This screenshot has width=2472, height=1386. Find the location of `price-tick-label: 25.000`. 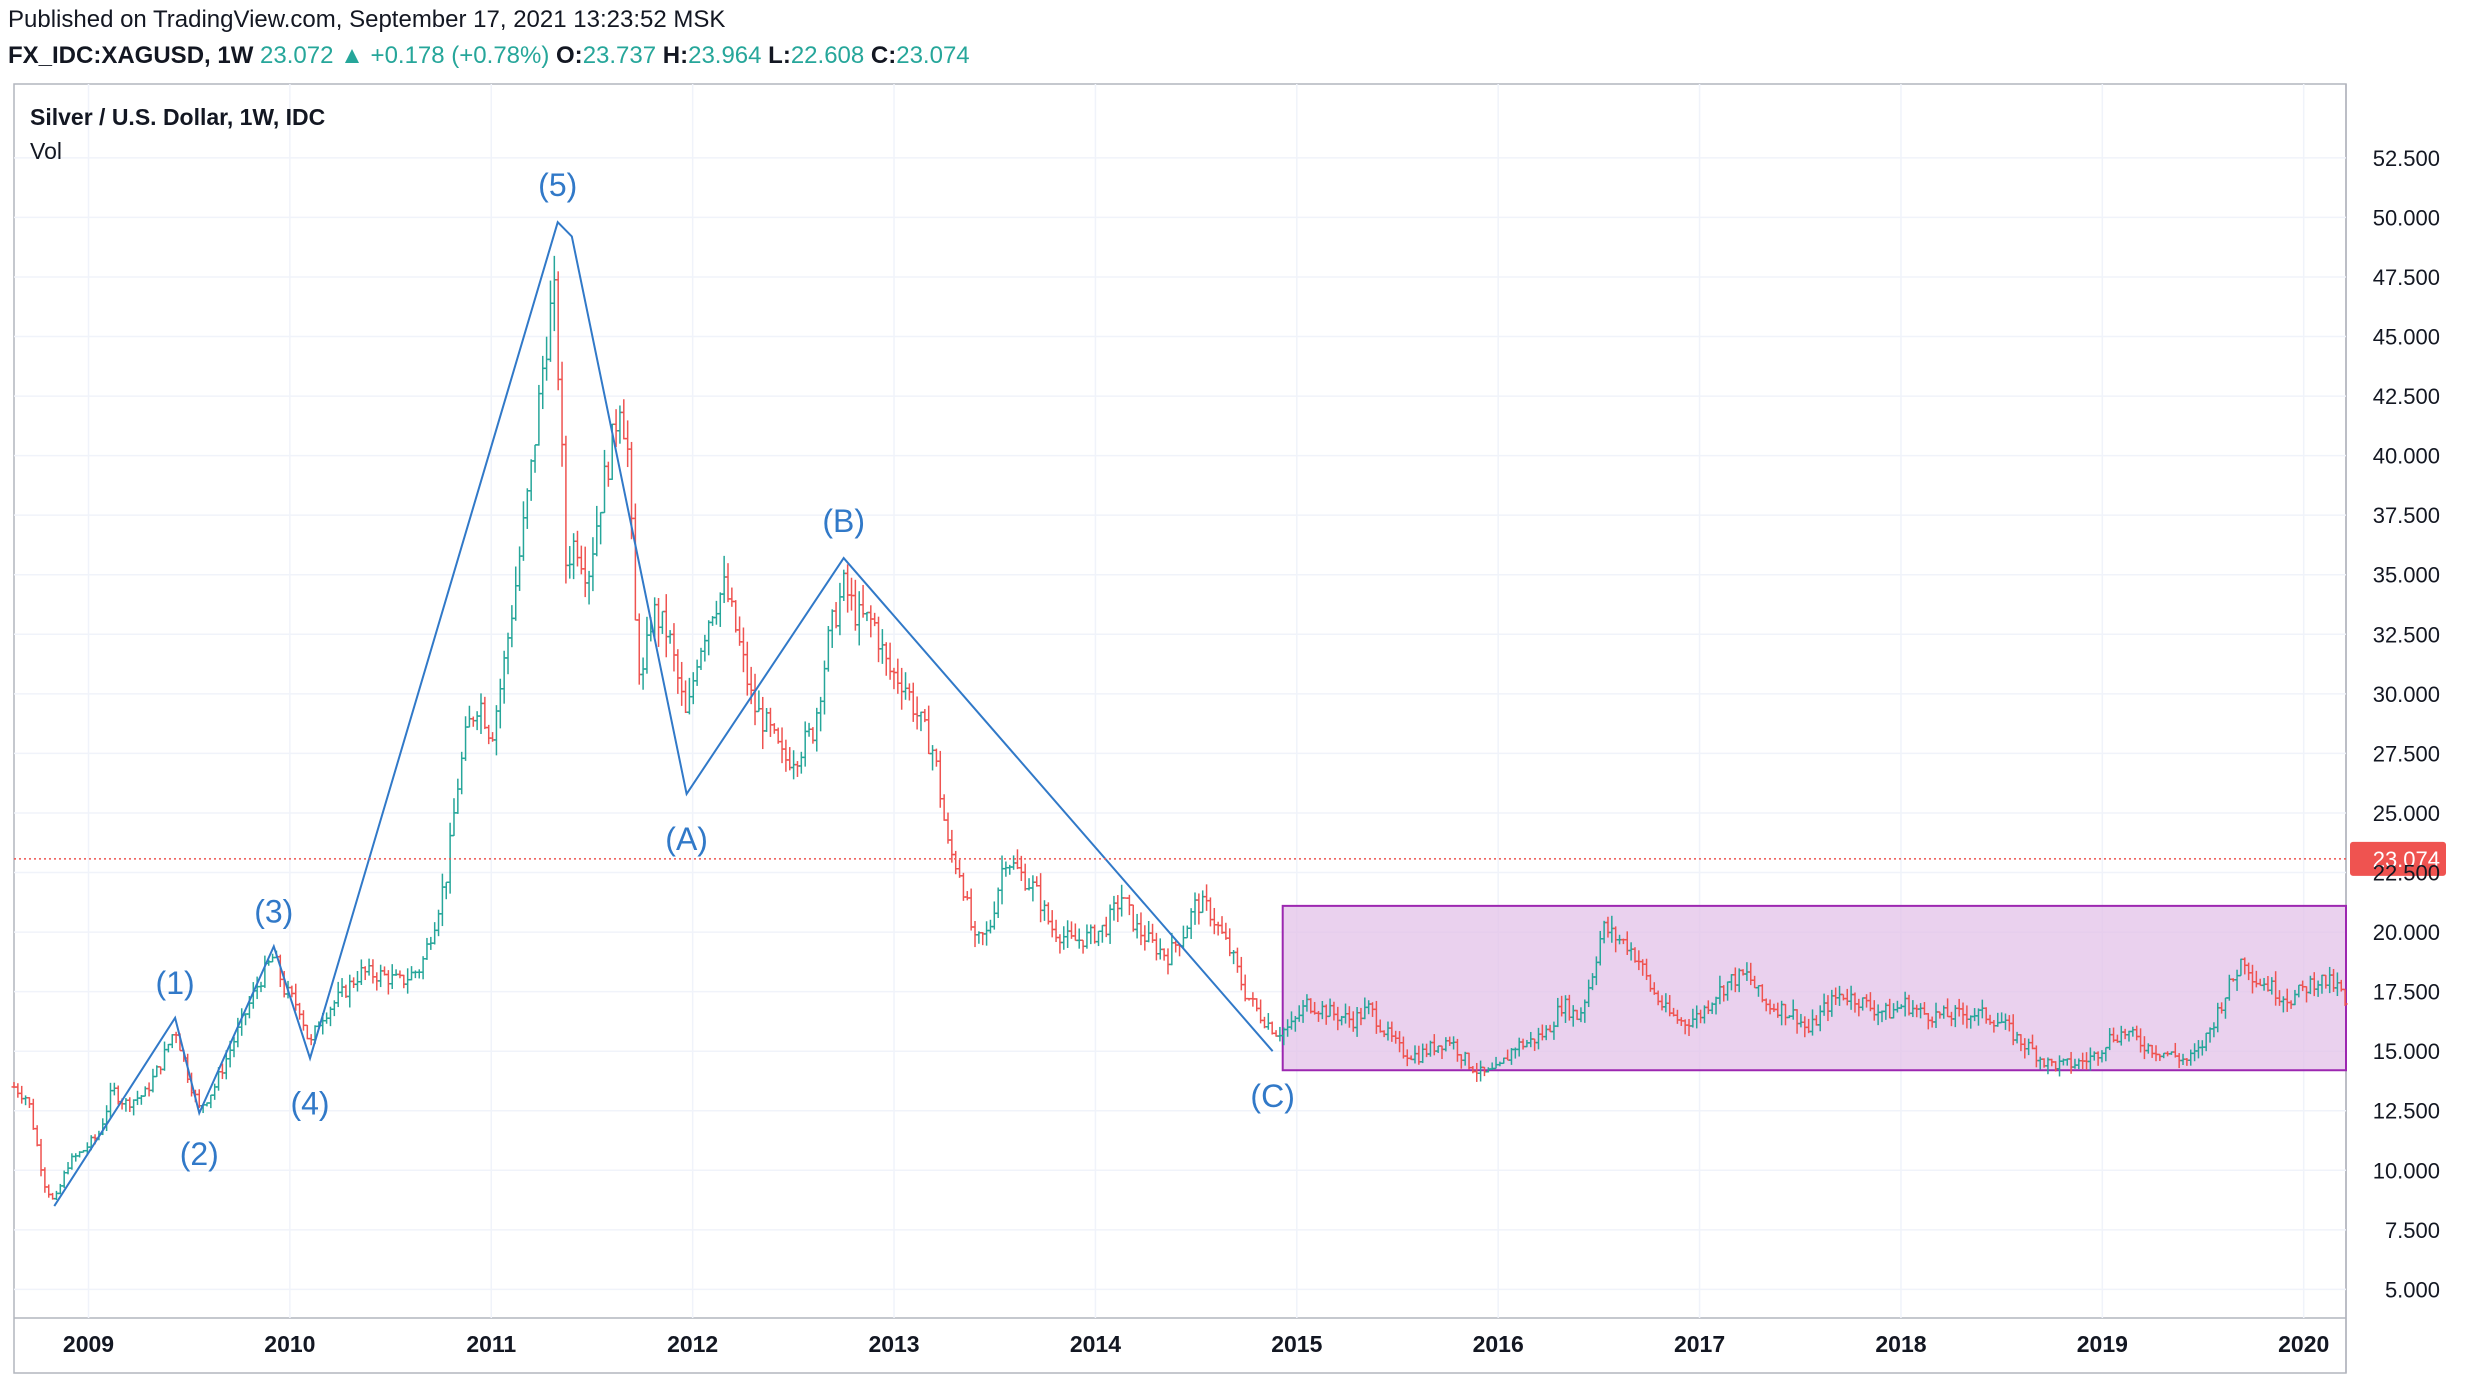

price-tick-label: 25.000 is located at coordinates (2406, 813).